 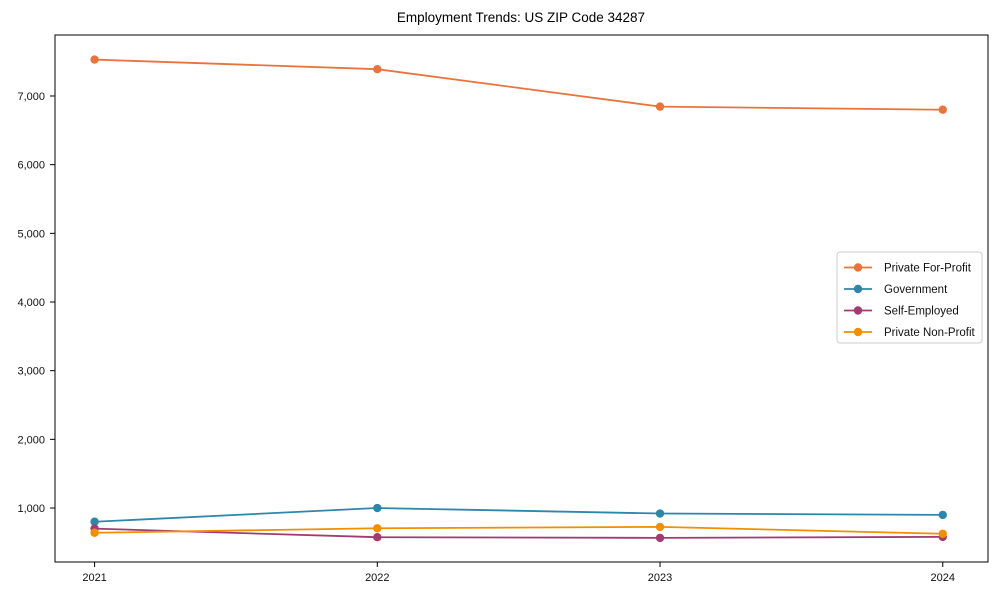 What do you see at coordinates (518, 84) in the screenshot?
I see `series-line-private-for-profit` at bounding box center [518, 84].